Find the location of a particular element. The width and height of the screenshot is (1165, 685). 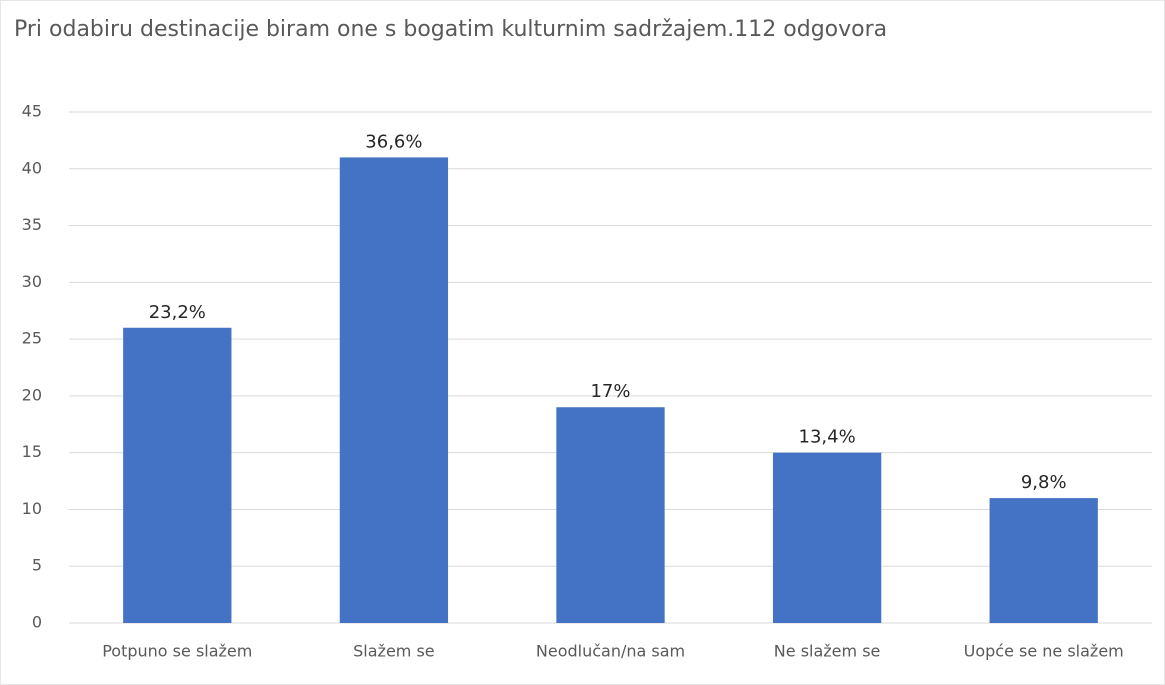

y-tick-label: 5 is located at coordinates (37, 565).